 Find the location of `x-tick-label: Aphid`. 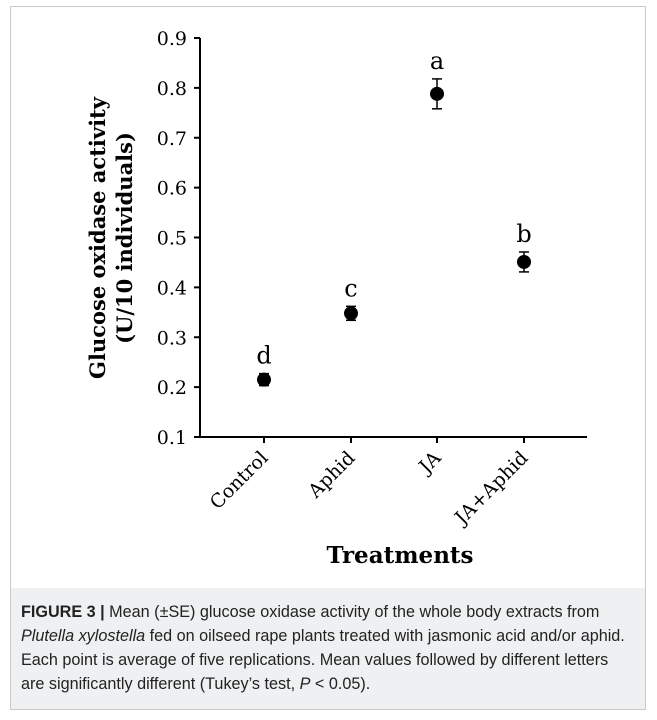

x-tick-label: Aphid is located at coordinates (331, 475).